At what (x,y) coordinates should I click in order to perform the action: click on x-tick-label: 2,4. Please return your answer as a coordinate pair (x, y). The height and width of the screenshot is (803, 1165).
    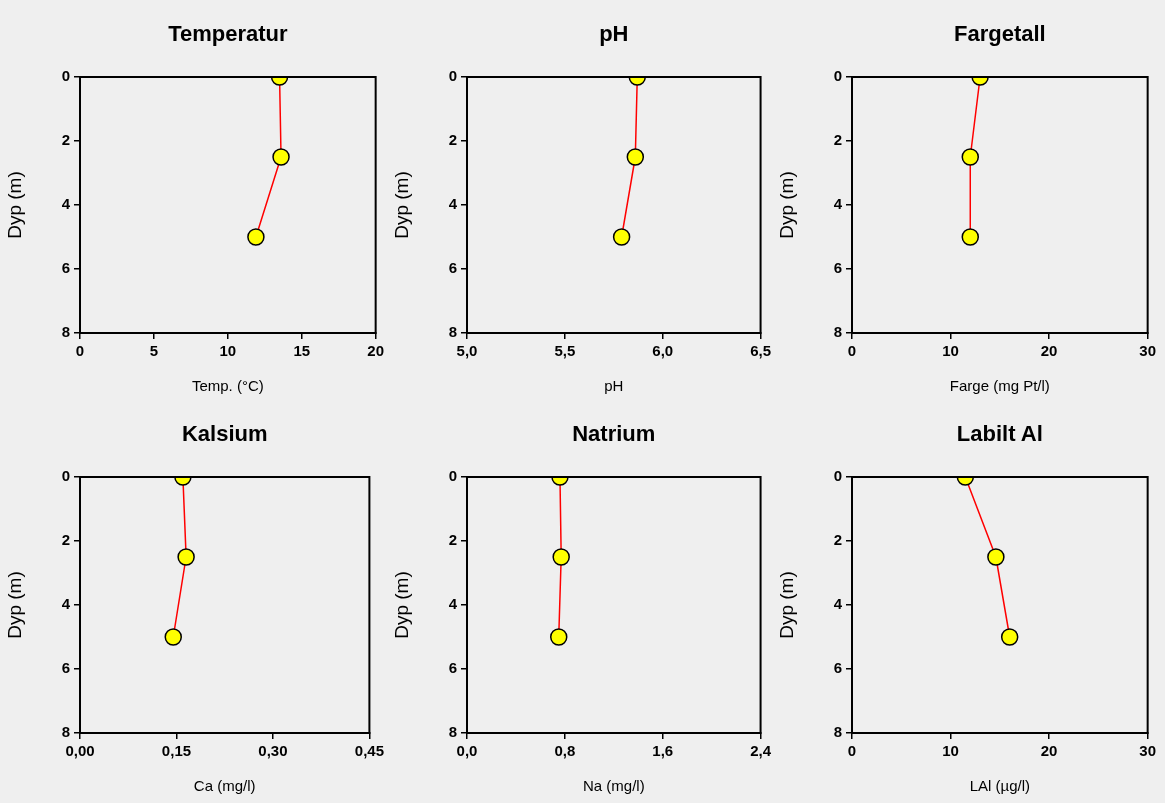
    Looking at the image, I should click on (761, 751).